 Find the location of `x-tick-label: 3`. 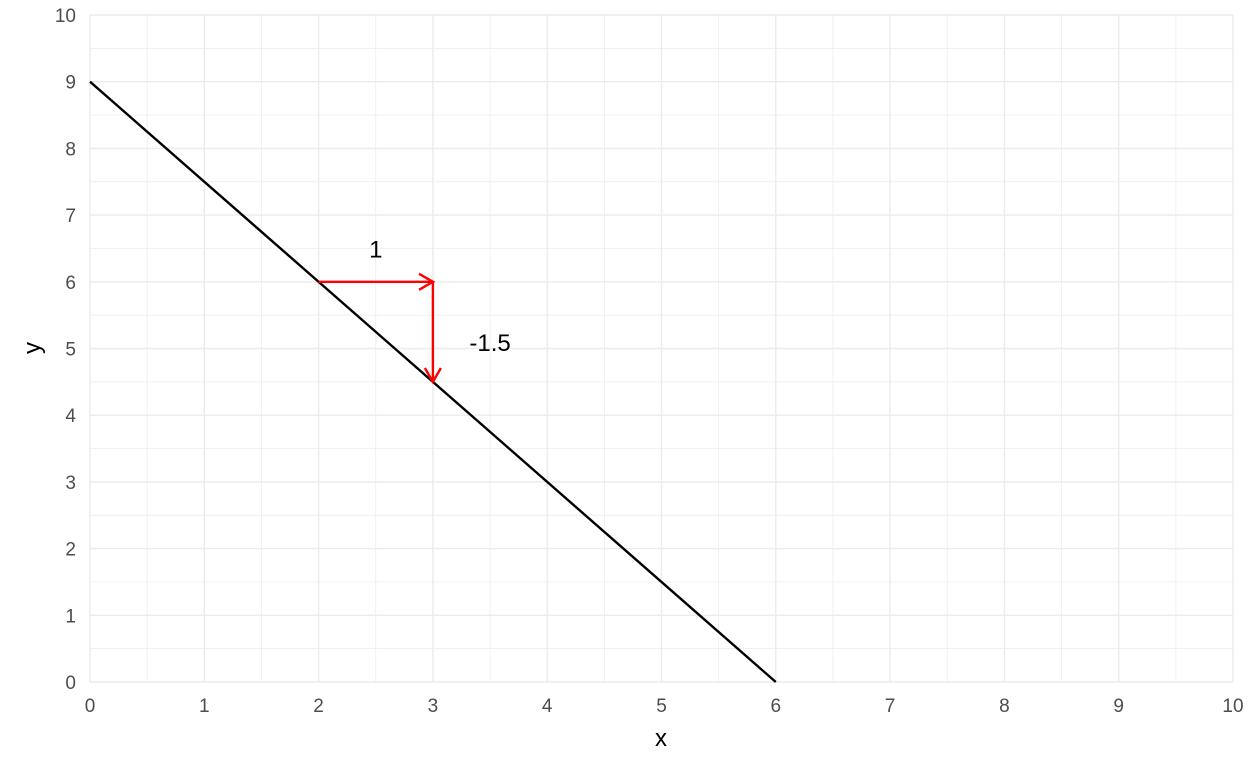

x-tick-label: 3 is located at coordinates (433, 706).